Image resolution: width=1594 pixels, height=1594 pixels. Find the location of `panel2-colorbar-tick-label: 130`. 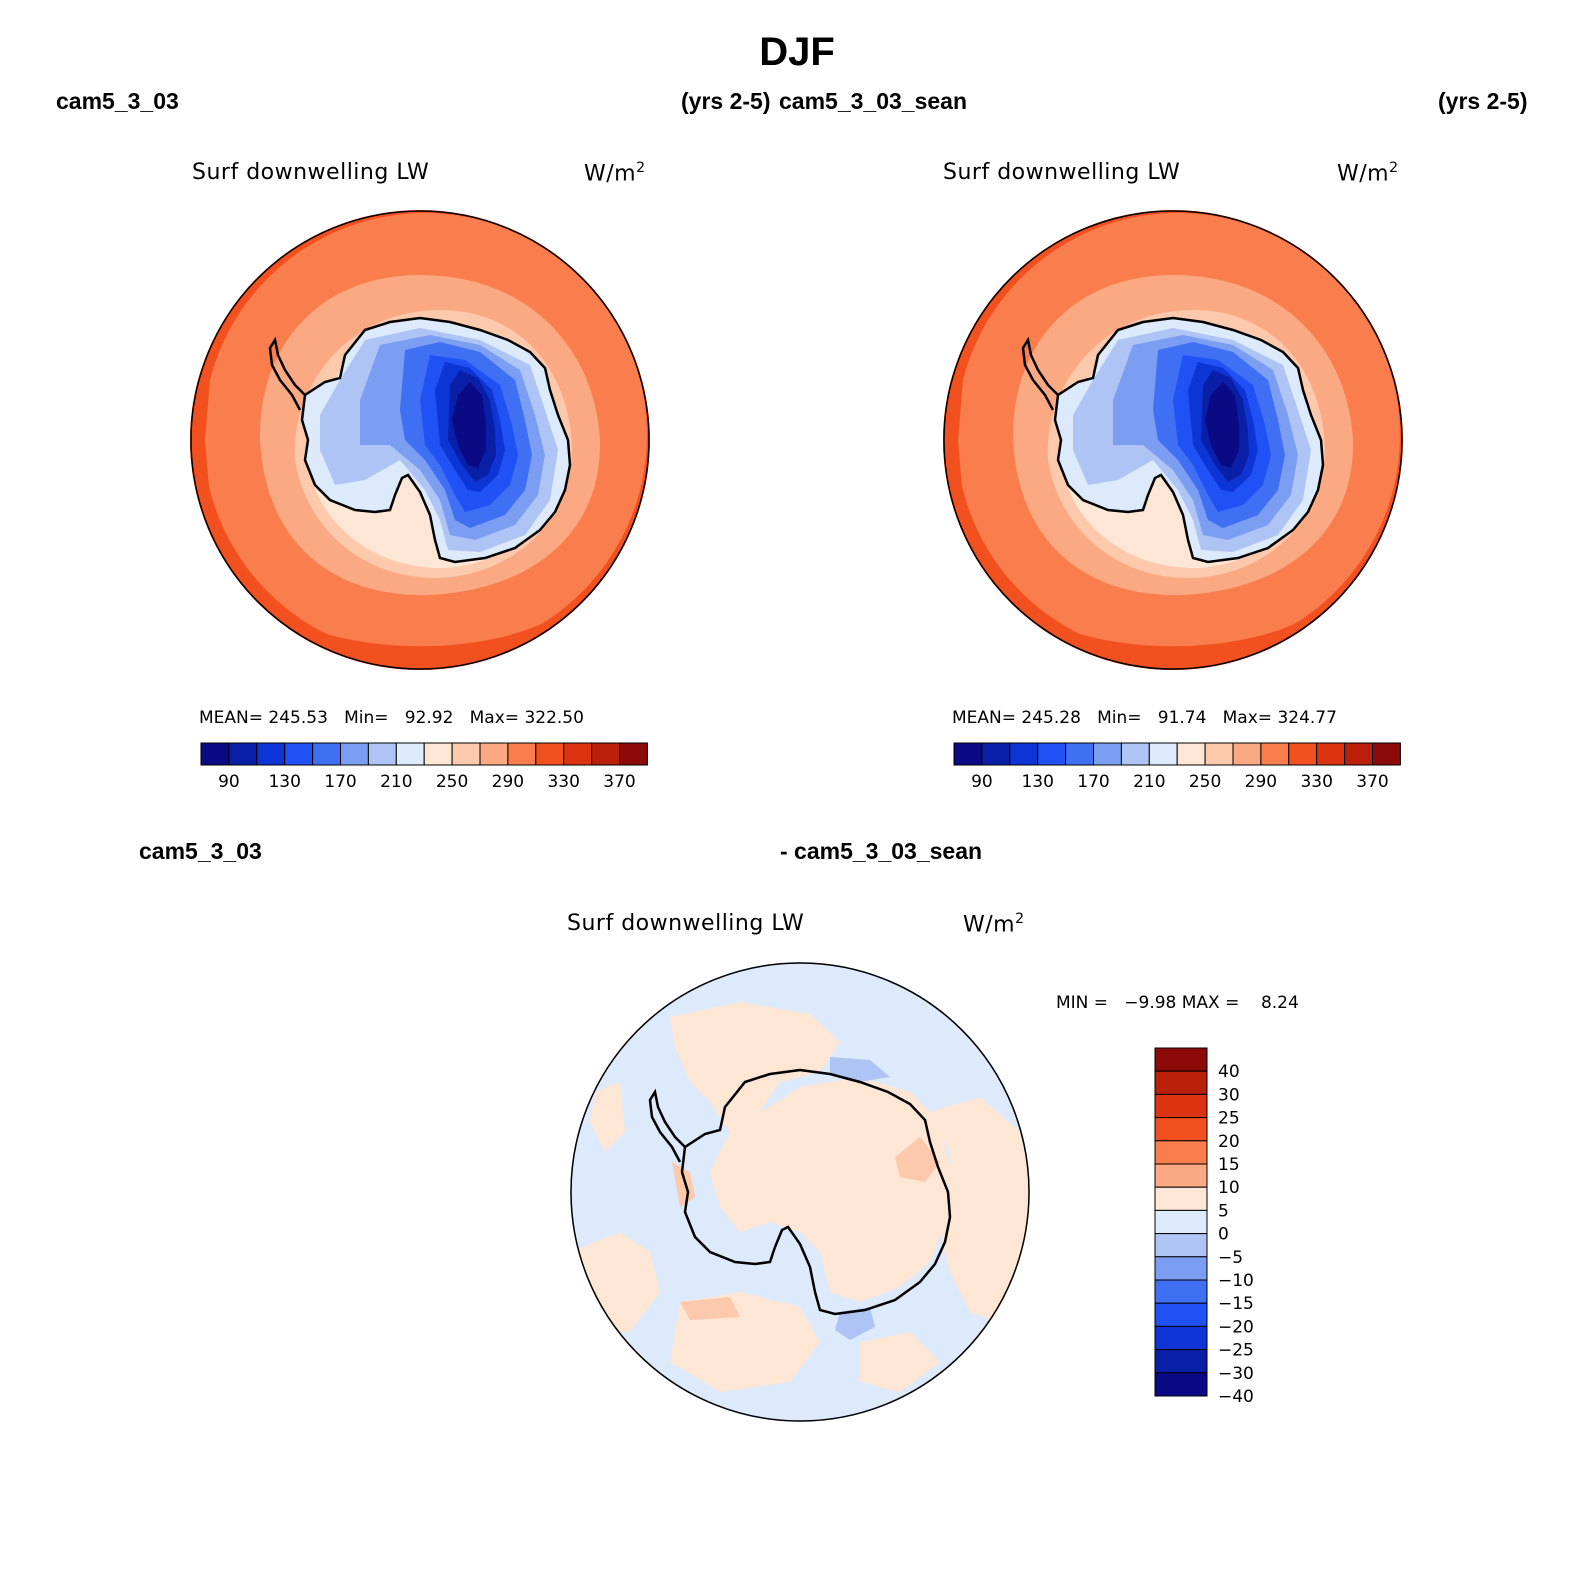

panel2-colorbar-tick-label: 130 is located at coordinates (1037, 782).